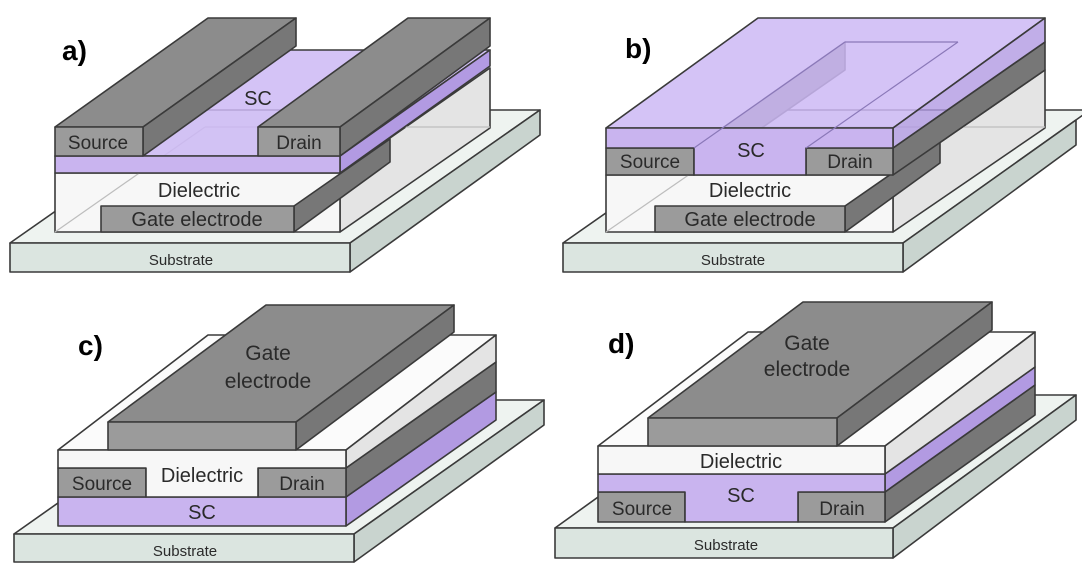 The height and width of the screenshot is (564, 1082). Describe the element at coordinates (849, 162) in the screenshot. I see `panel-b-drain-label: Drain` at that location.